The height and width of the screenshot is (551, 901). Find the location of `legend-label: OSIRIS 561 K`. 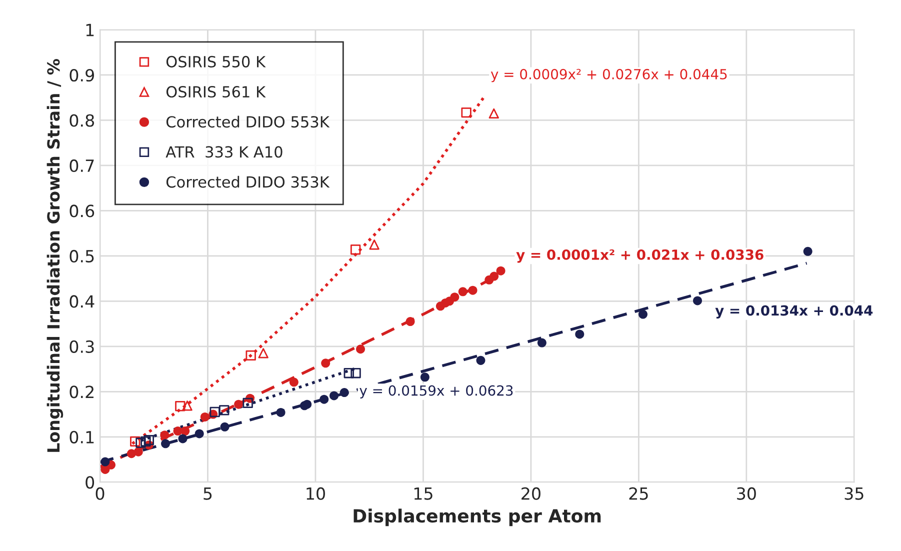

legend-label: OSIRIS 561 K is located at coordinates (216, 92).